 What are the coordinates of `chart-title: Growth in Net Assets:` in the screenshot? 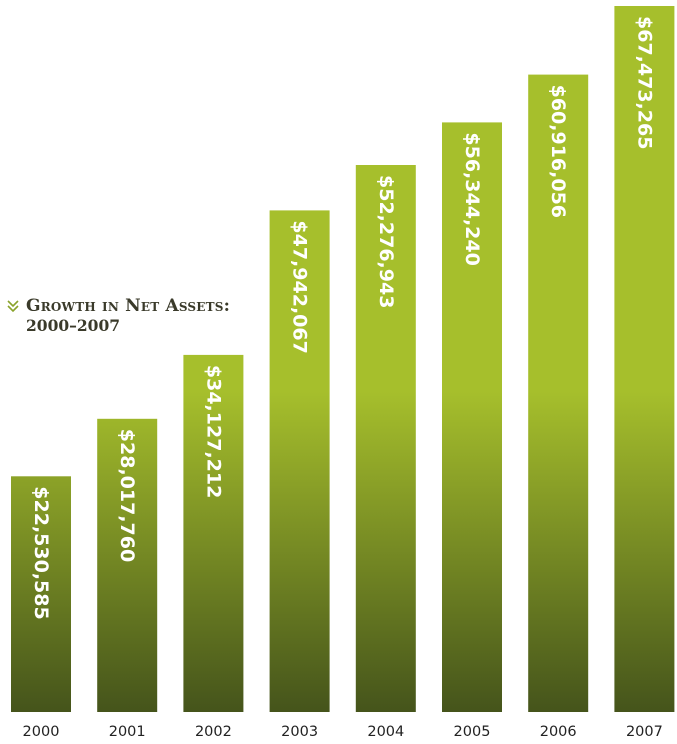 It's located at (128, 306).